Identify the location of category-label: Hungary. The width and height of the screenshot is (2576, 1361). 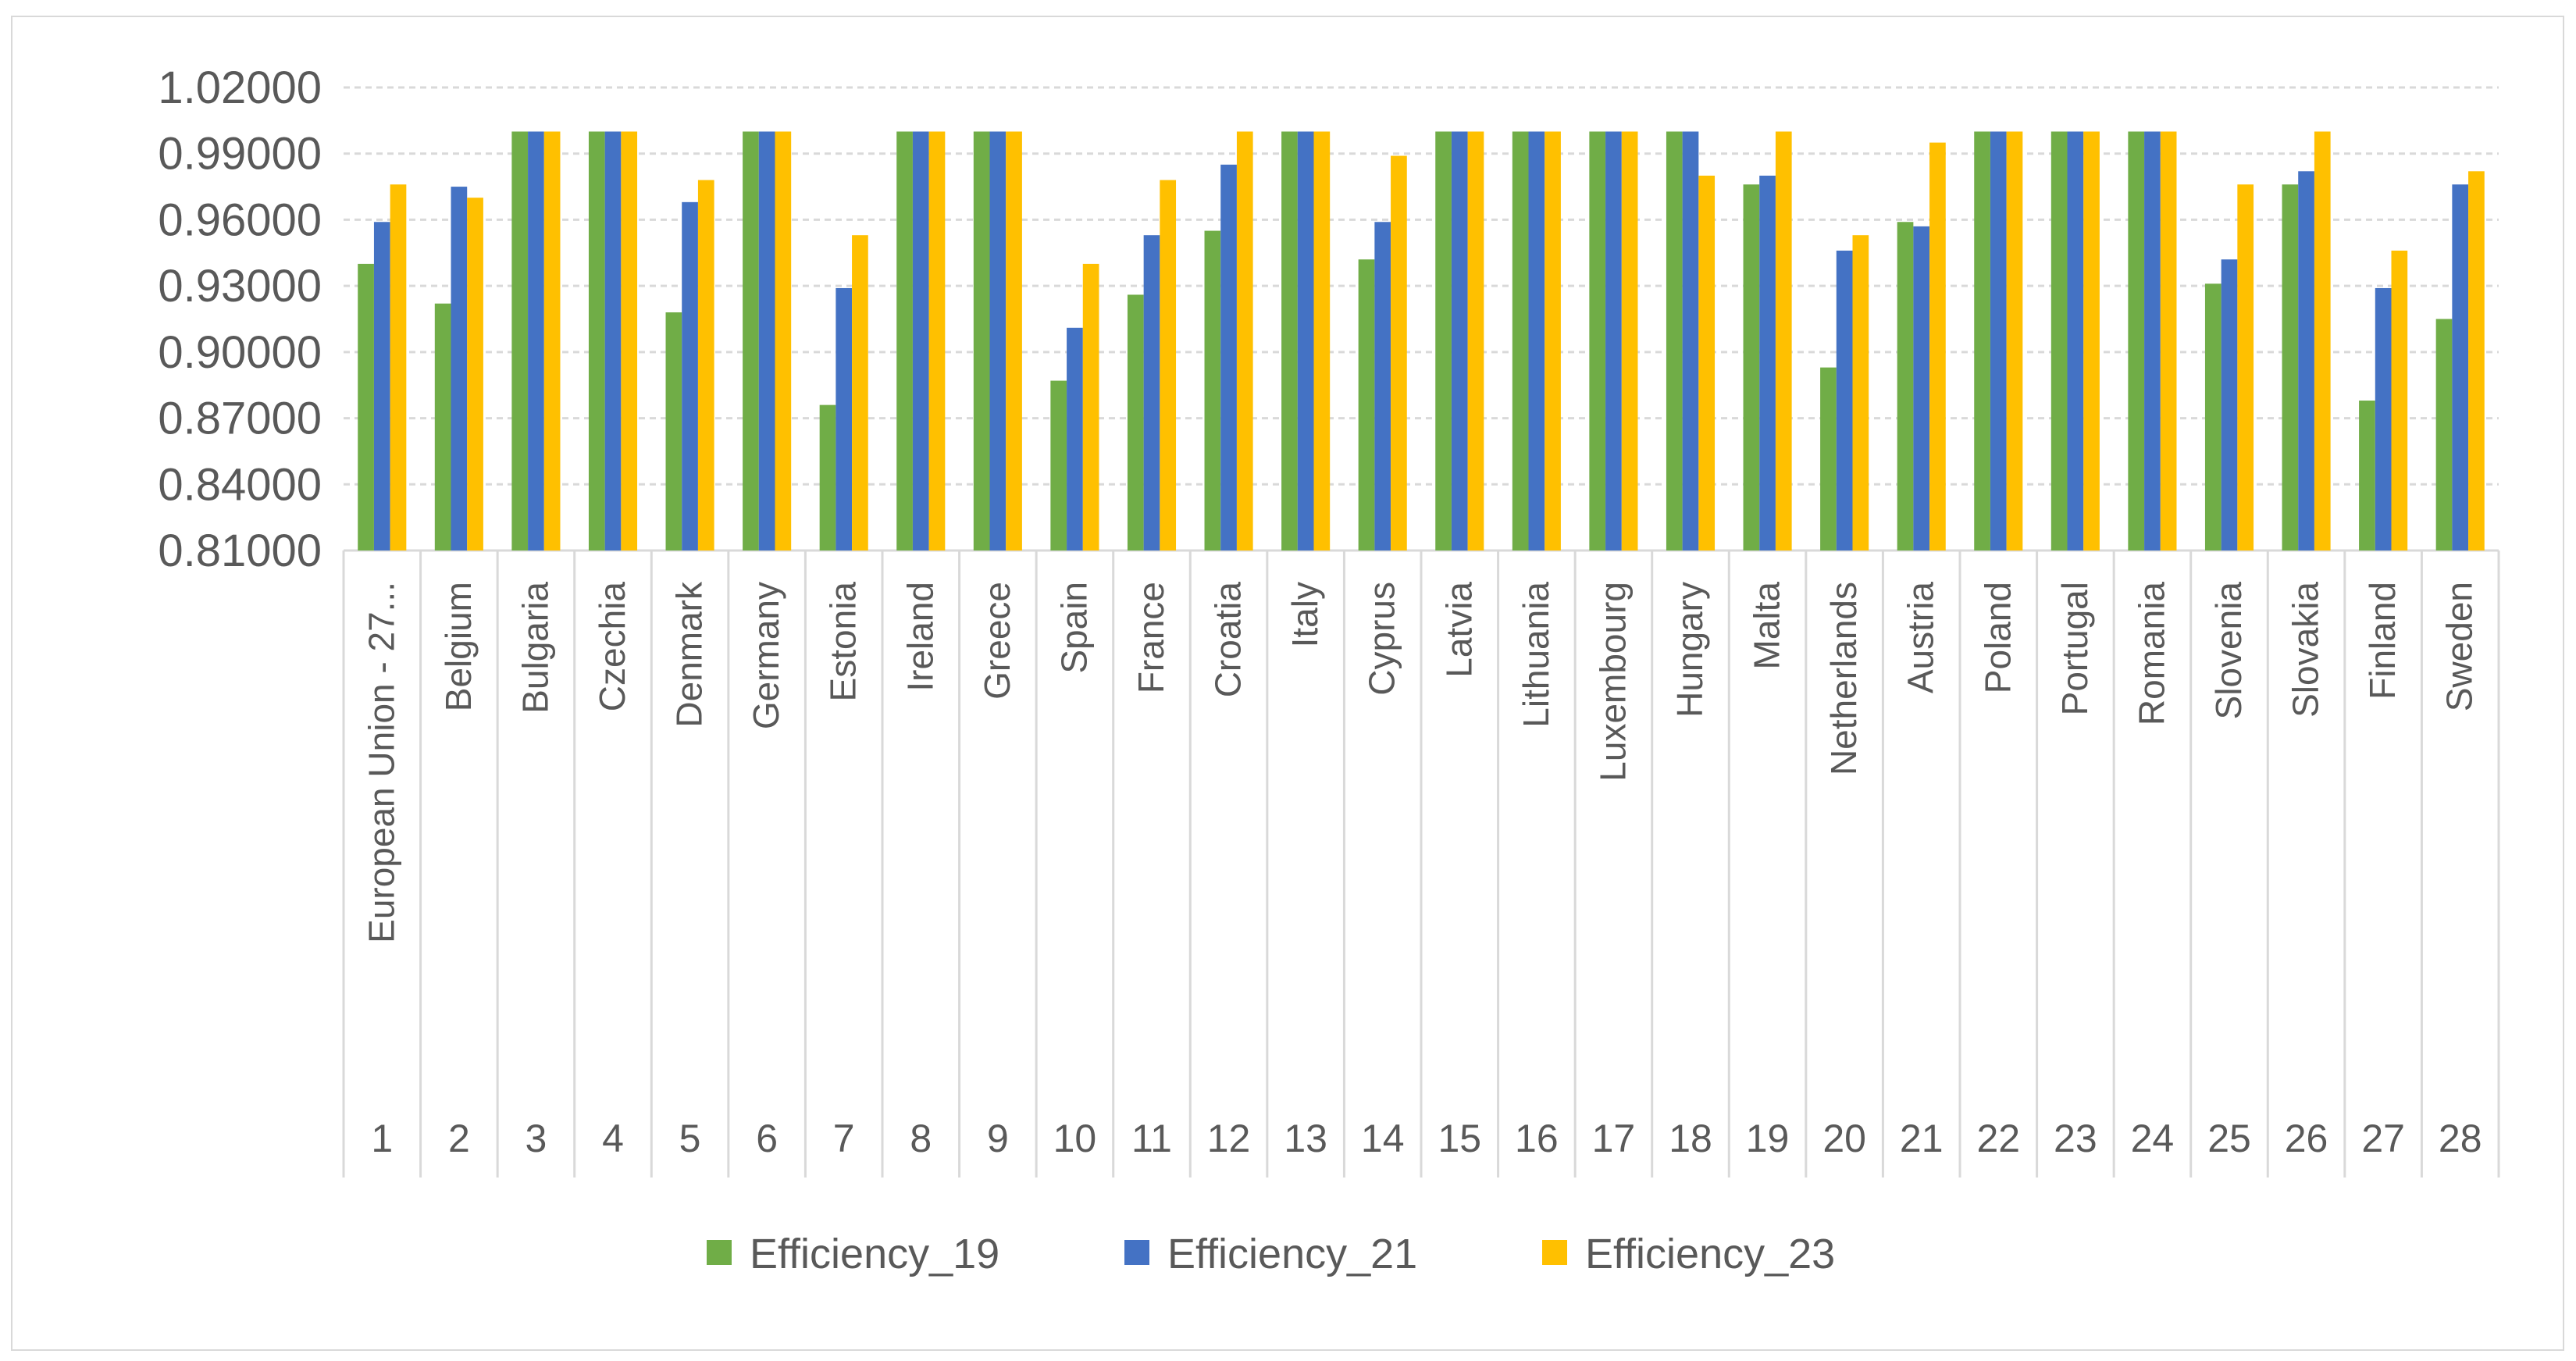
(1689, 650).